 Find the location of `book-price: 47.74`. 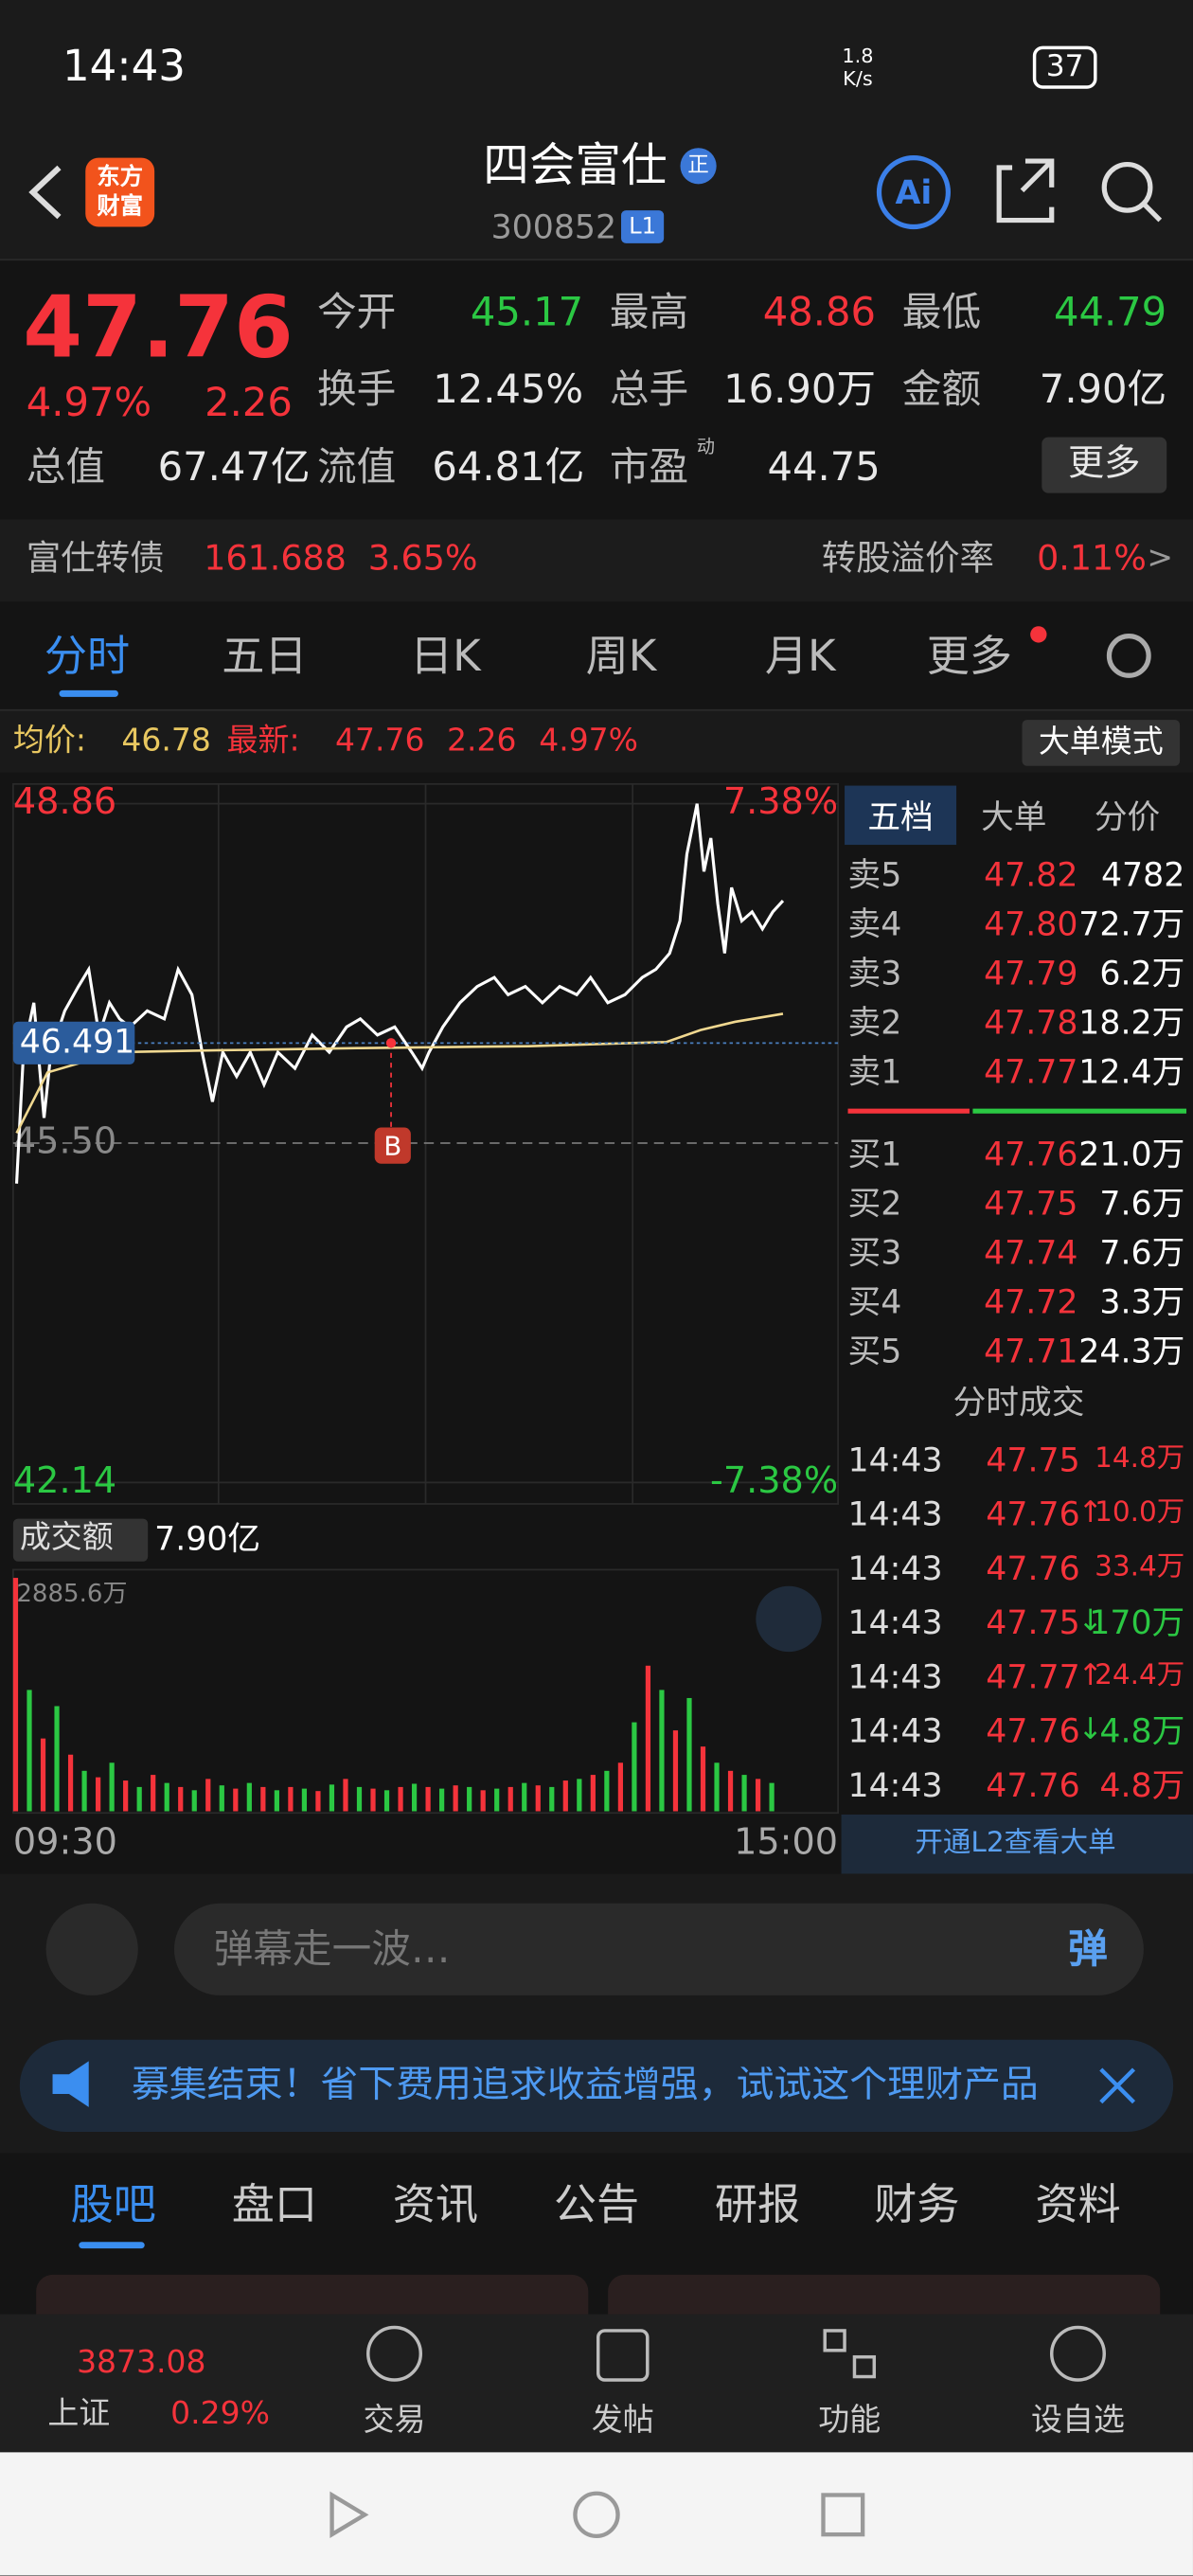

book-price: 47.74 is located at coordinates (1031, 1252).